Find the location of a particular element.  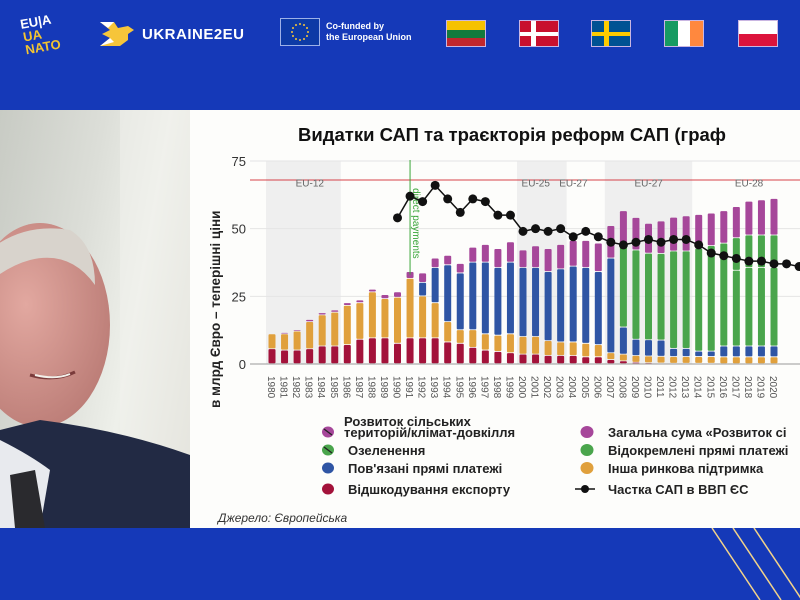

legend-item: Пов'язані прямі платежі is located at coordinates (412, 468).